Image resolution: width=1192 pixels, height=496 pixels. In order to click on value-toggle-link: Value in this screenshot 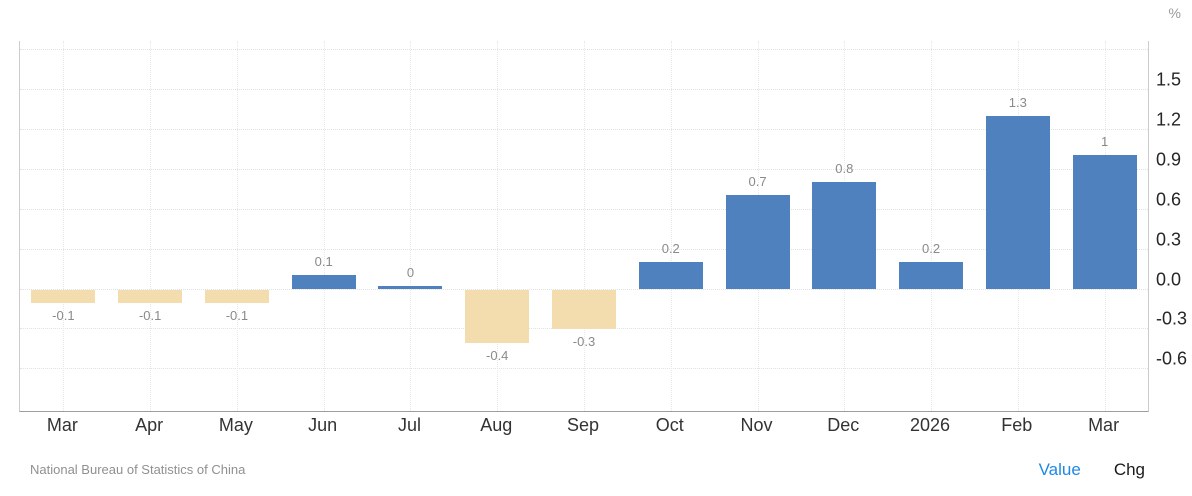, I will do `click(1059, 469)`.